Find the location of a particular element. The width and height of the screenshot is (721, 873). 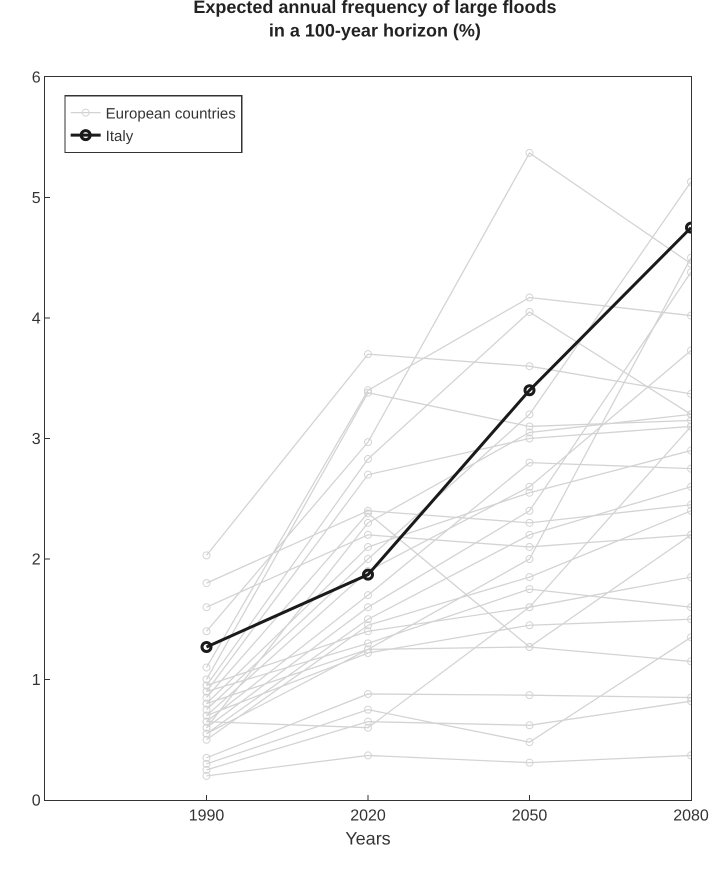

y-tick-label: 4 is located at coordinates (36, 319).